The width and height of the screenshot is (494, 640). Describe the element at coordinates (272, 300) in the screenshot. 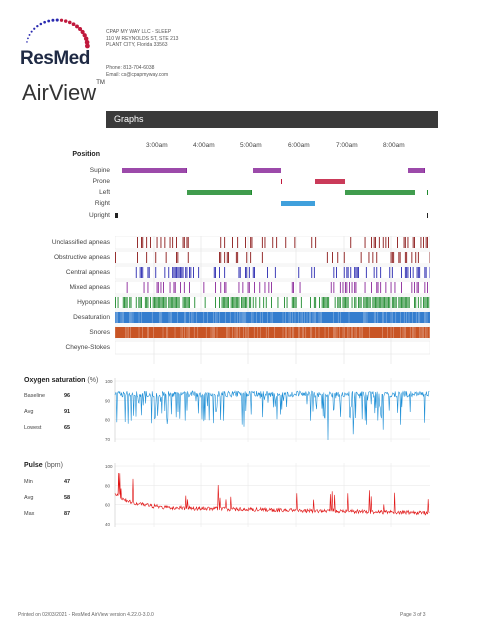

I see `events-chart` at that location.